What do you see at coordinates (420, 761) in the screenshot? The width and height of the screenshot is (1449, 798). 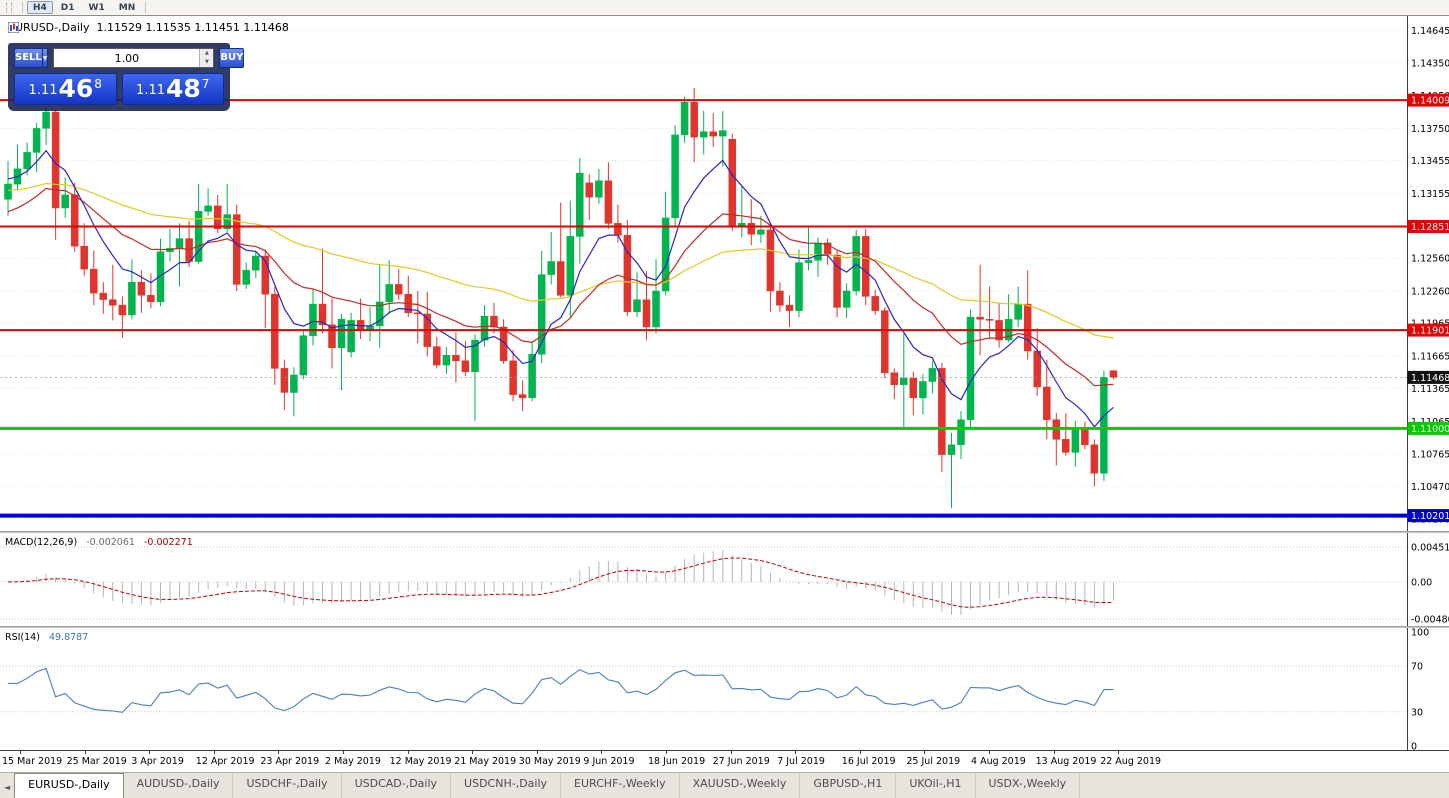 I see `time-axis-label: 12 May 2019` at bounding box center [420, 761].